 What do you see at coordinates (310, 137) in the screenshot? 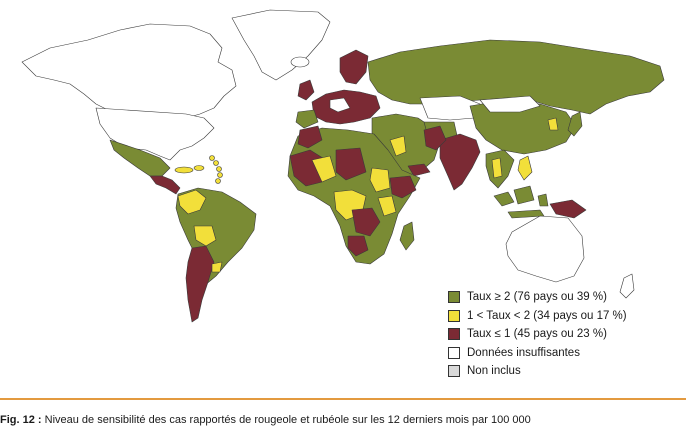
I see `morocco-region` at bounding box center [310, 137].